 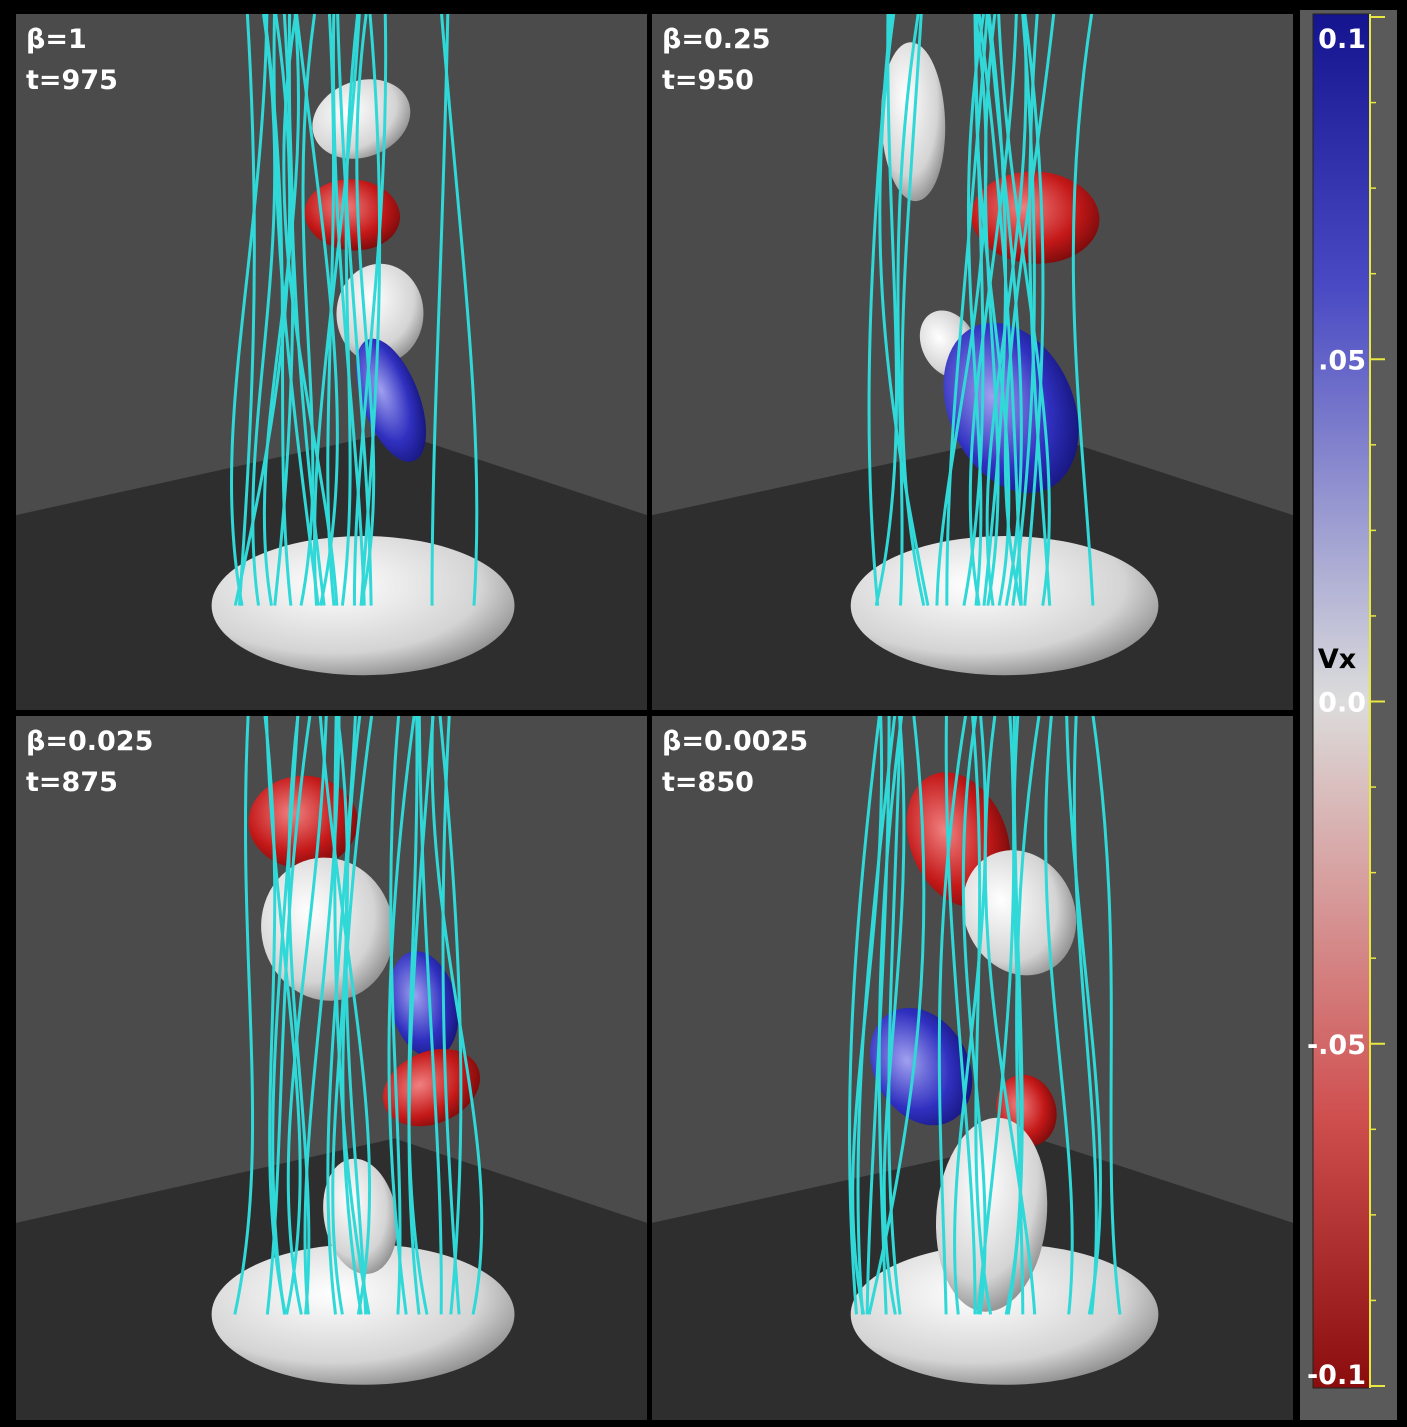 I want to click on colorbar-tick-label: 0.0, so click(x=1342, y=703).